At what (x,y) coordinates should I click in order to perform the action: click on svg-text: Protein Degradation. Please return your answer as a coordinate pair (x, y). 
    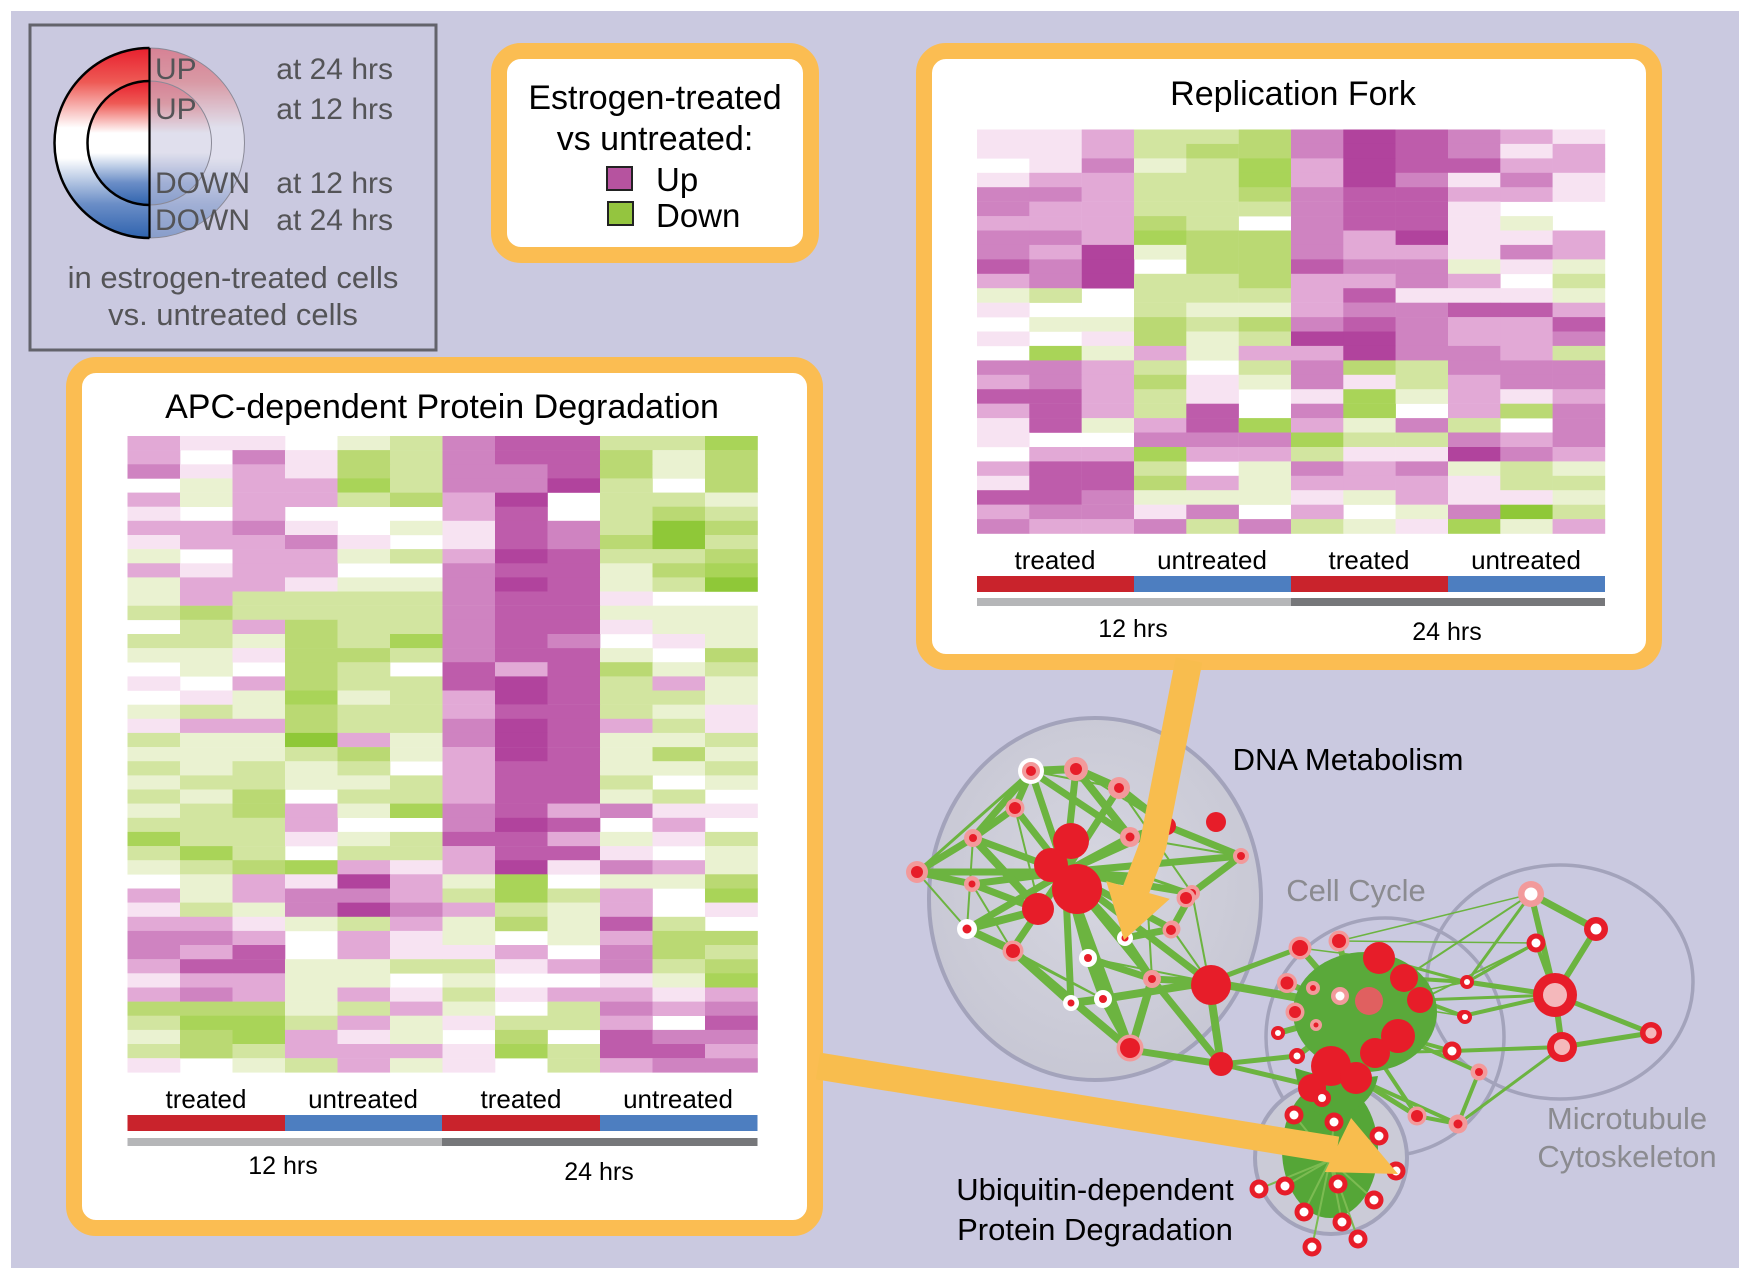
    Looking at the image, I should click on (1095, 1229).